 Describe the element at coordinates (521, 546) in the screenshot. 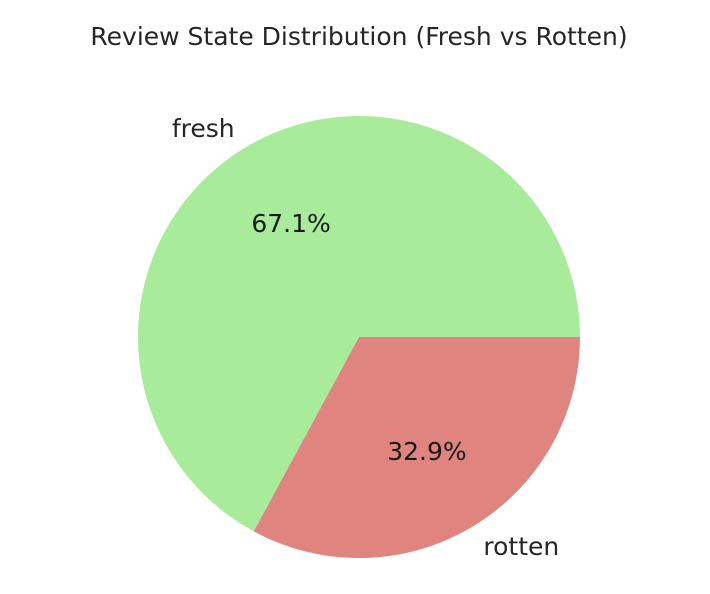

I see `slice-label-rotten: rotten` at that location.